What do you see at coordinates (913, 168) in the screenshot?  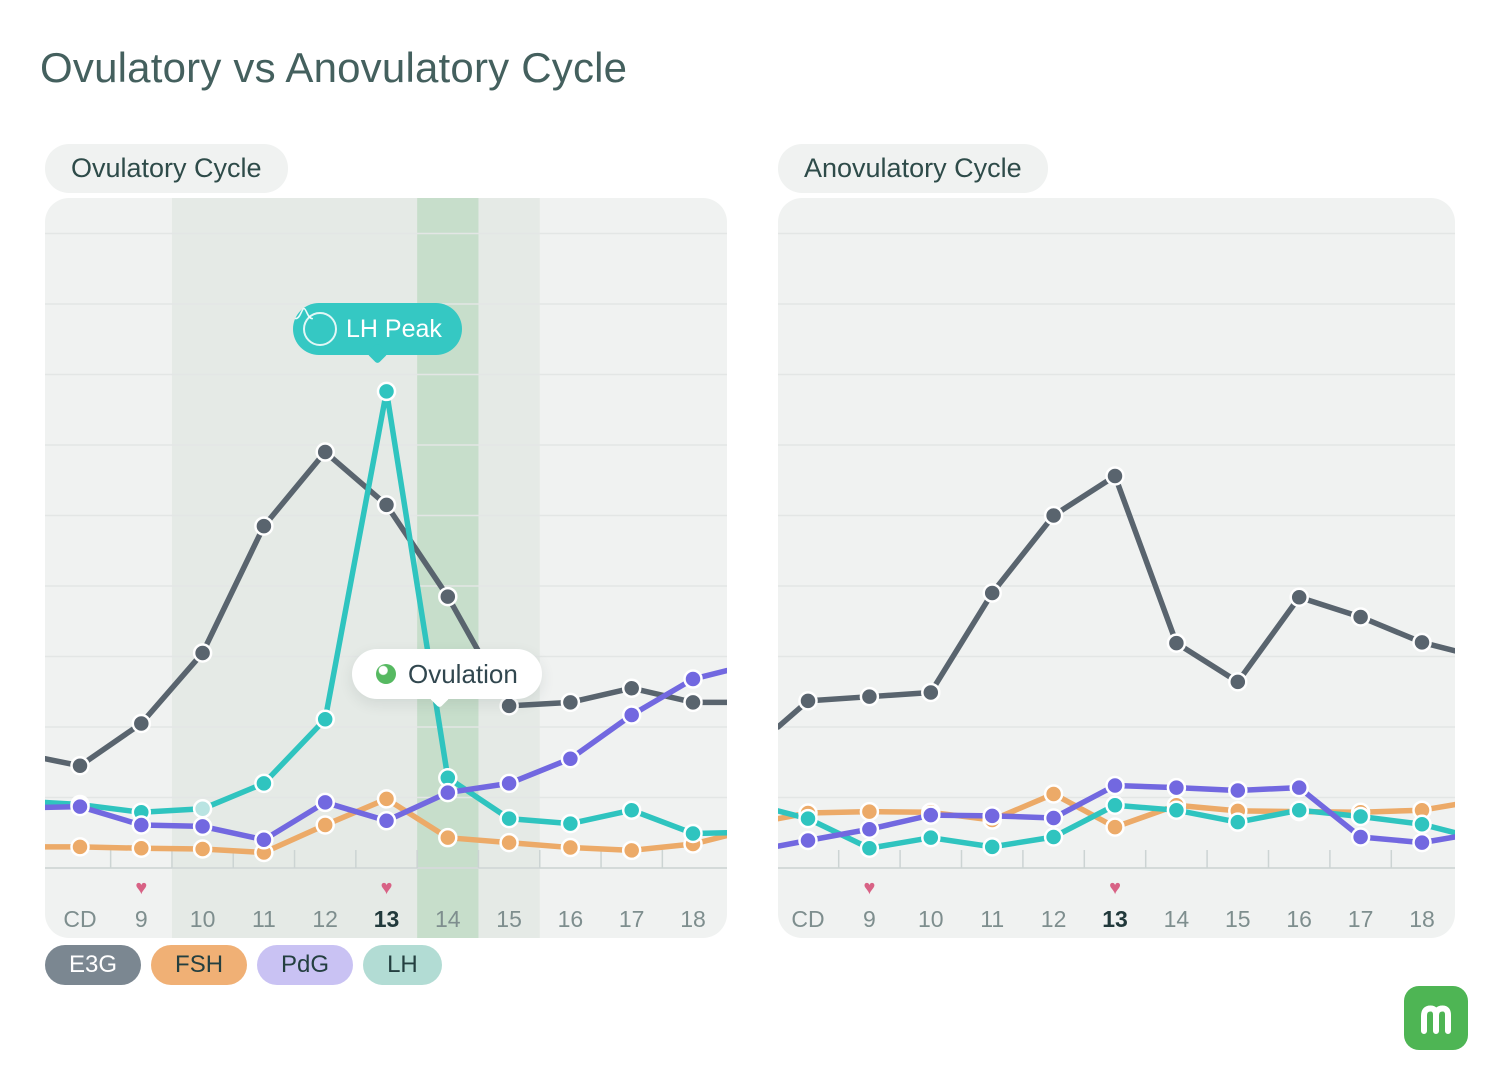 I see `anovulatory-cycle-label: Anovulatory Cycle` at bounding box center [913, 168].